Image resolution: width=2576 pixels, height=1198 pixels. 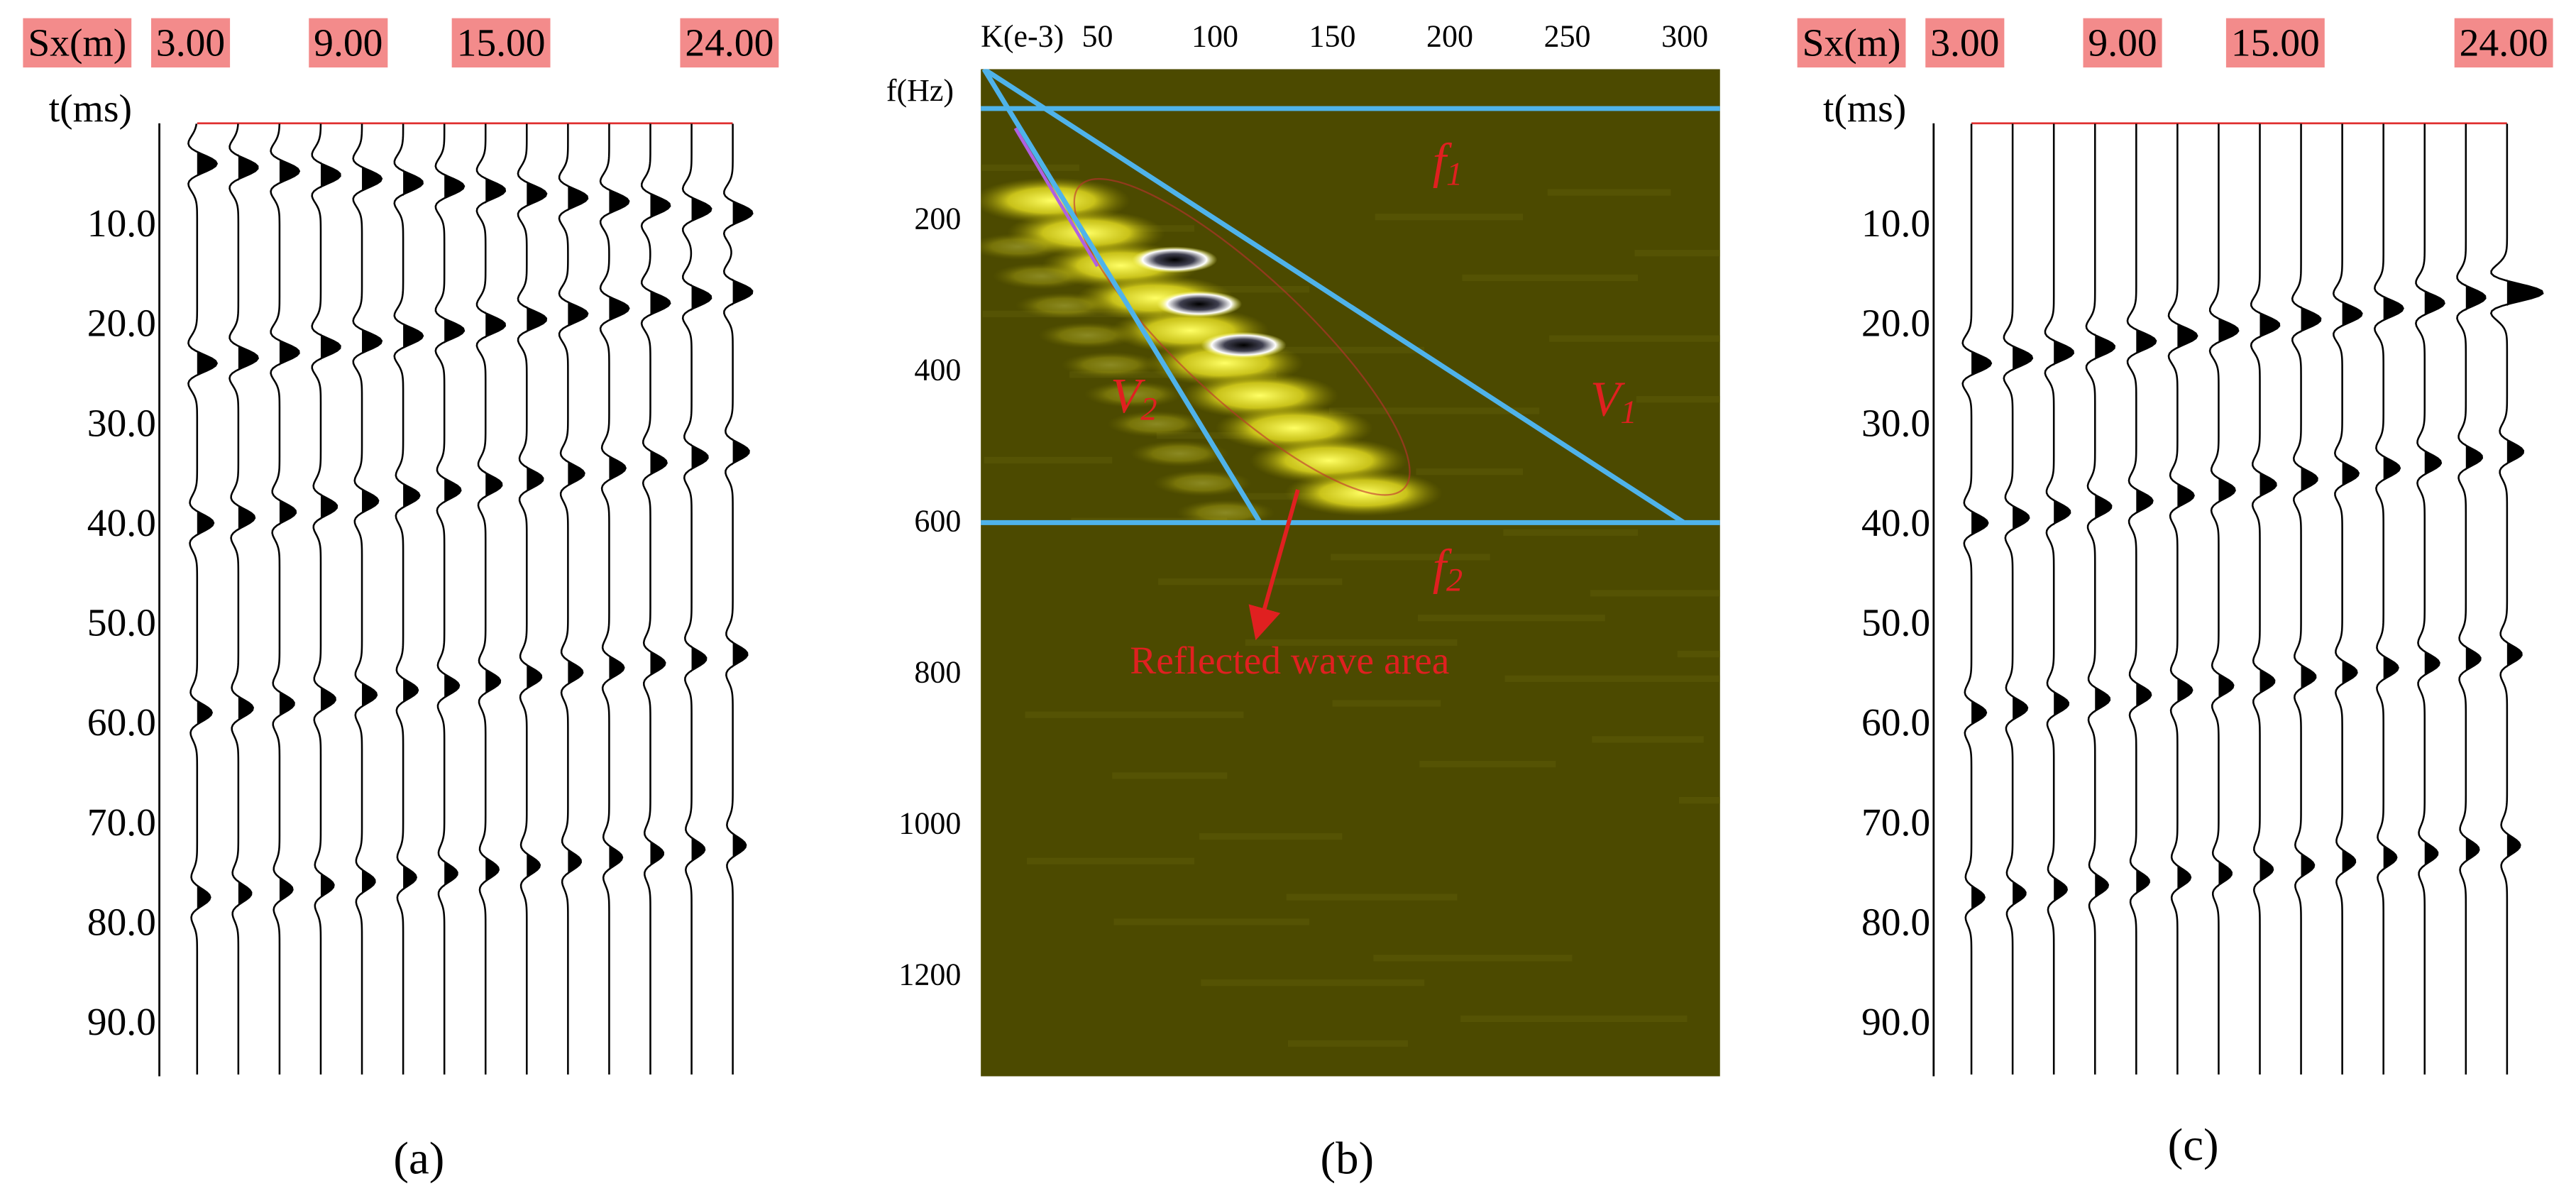 I want to click on v2-line, so click(x=1121, y=296).